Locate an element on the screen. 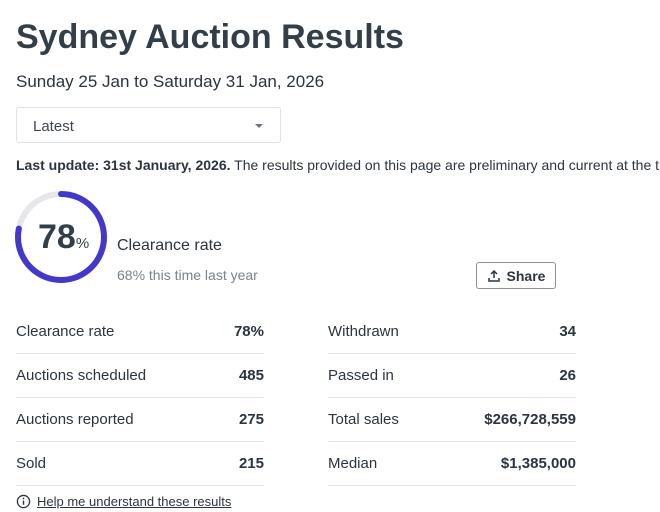 This screenshot has width=660, height=512. date-range: Sunday 25 Jan to Saturday 31 Jan, 2026 is located at coordinates (170, 81).